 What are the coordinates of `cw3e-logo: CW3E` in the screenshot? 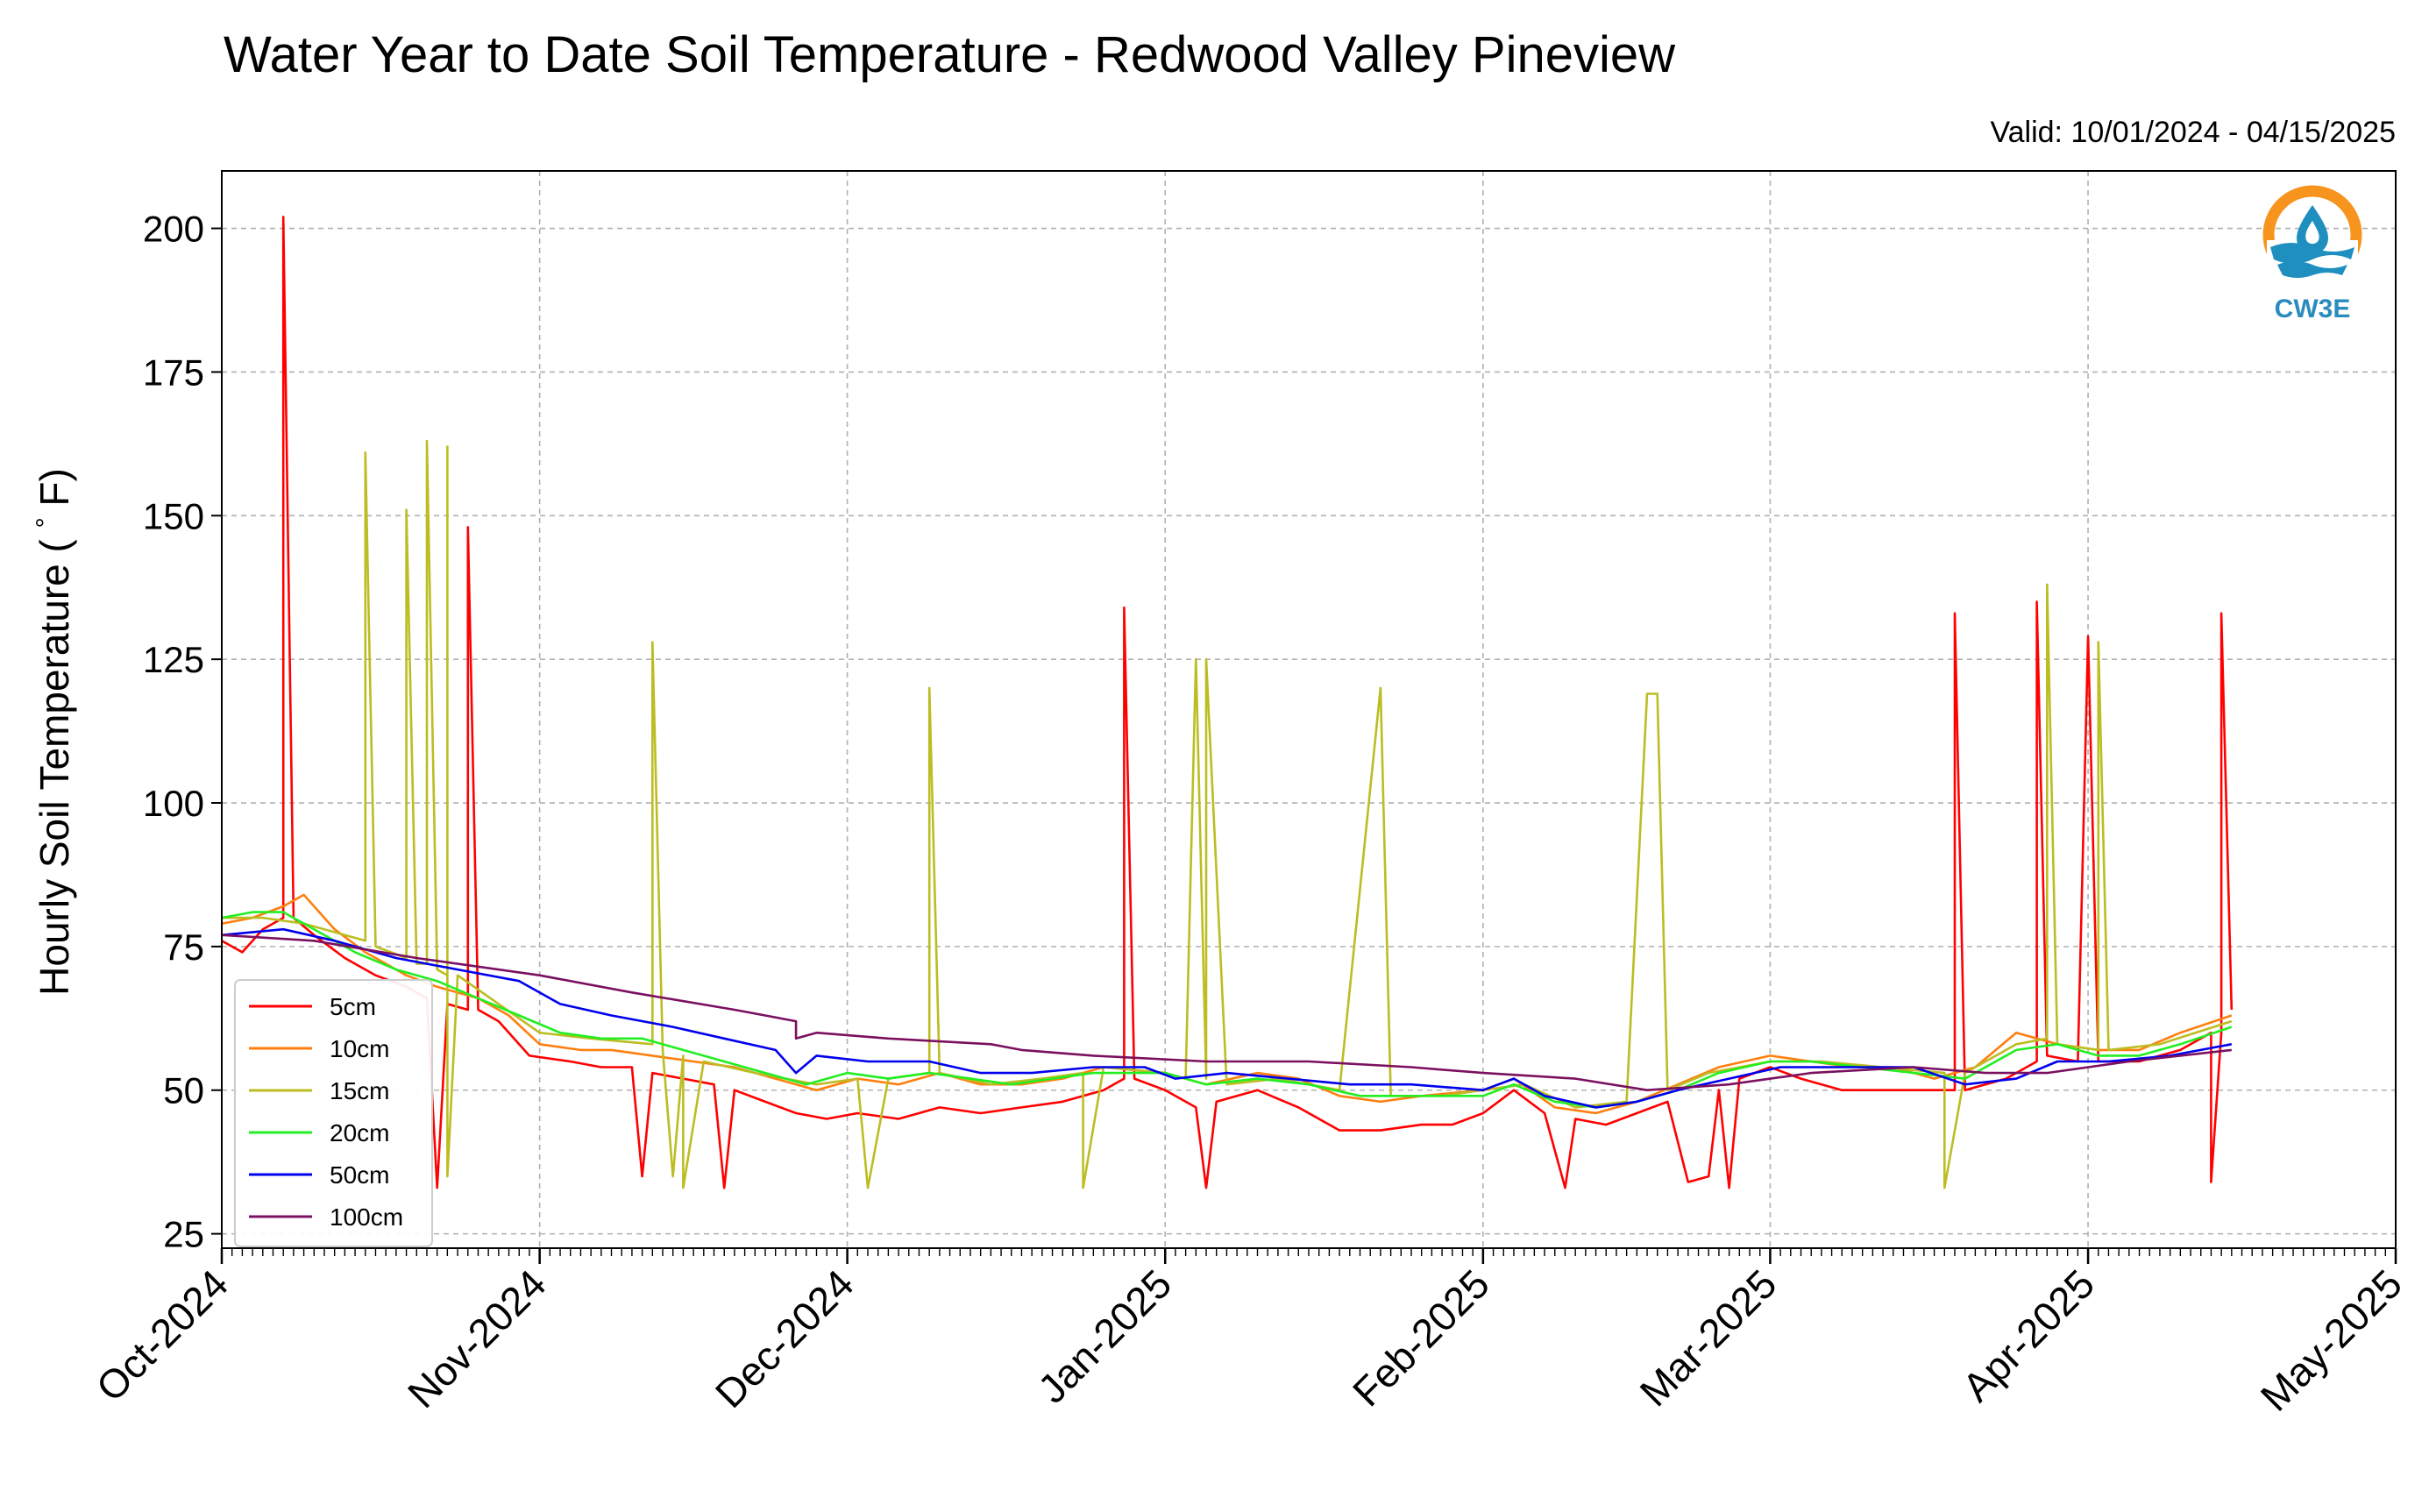 It's located at (2312, 254).